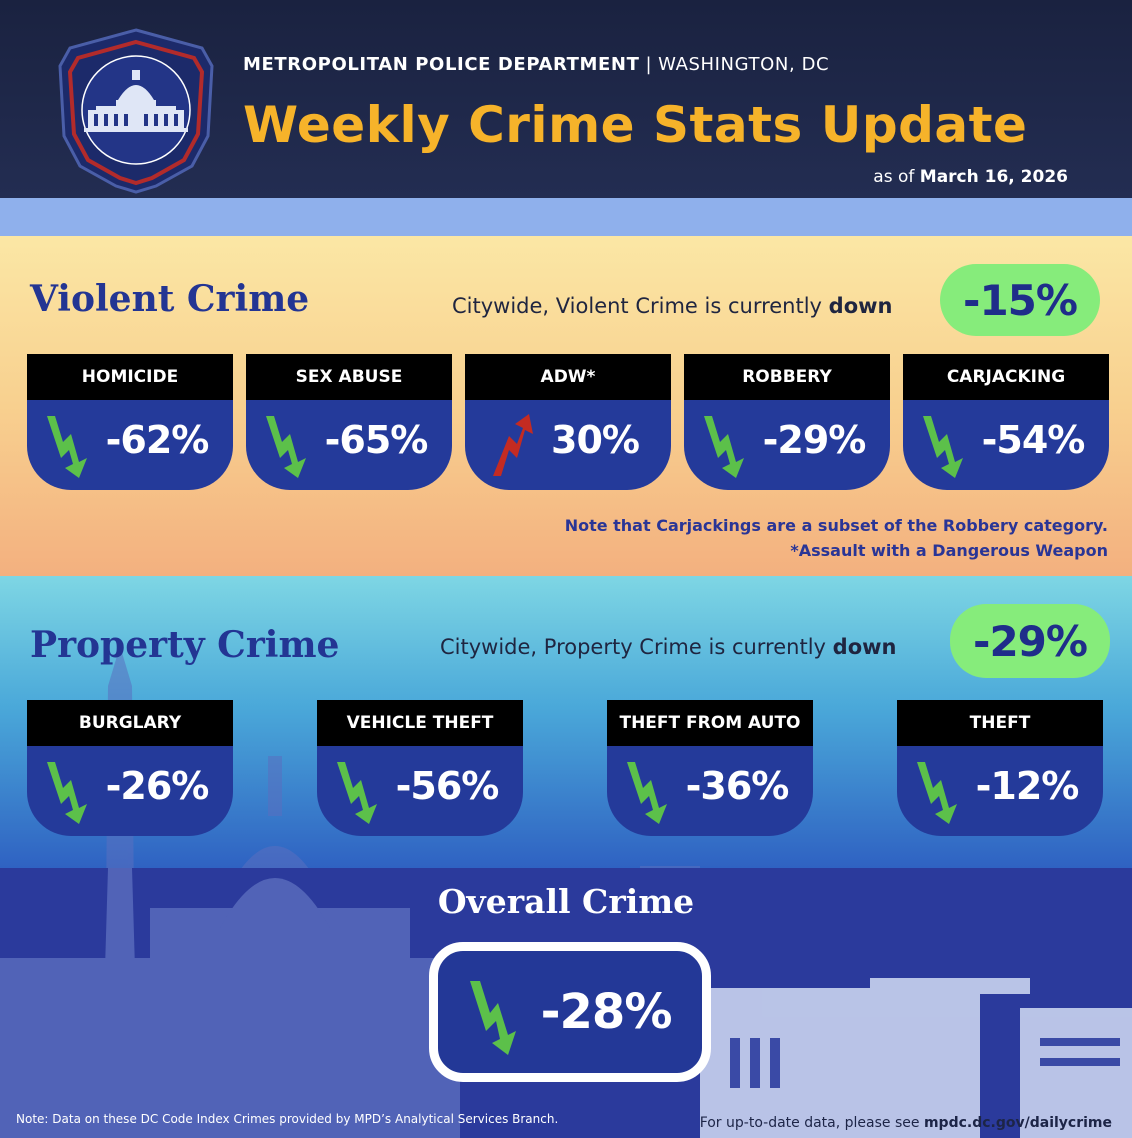 The height and width of the screenshot is (1138, 1132). What do you see at coordinates (447, 786) in the screenshot?
I see `card-value: -56%` at bounding box center [447, 786].